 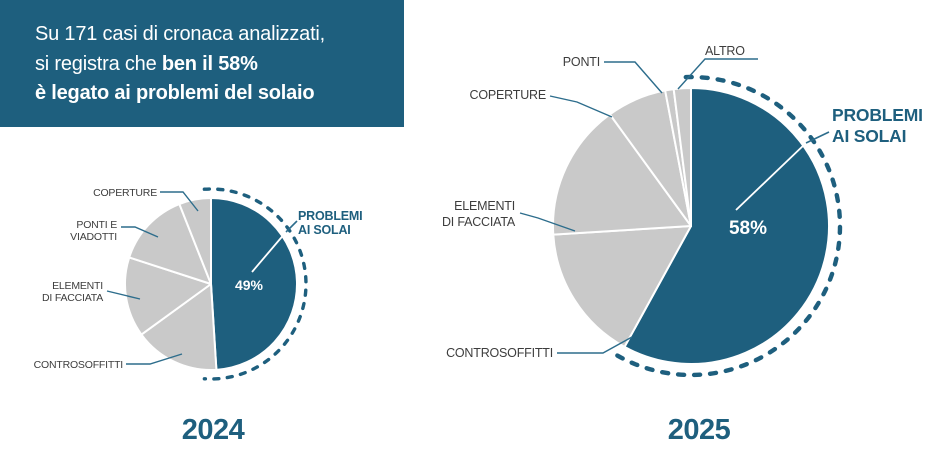 What do you see at coordinates (213, 430) in the screenshot?
I see `year-label-2024: 2024` at bounding box center [213, 430].